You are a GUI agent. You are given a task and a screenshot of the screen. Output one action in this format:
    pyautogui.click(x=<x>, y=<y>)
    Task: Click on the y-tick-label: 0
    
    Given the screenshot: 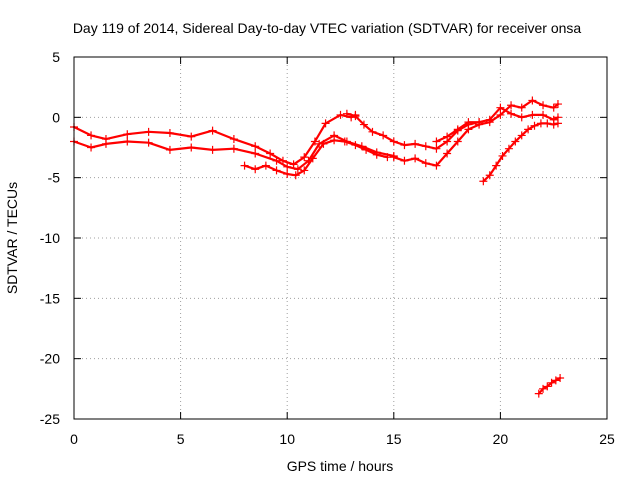 What is the action you would take?
    pyautogui.click(x=56, y=117)
    